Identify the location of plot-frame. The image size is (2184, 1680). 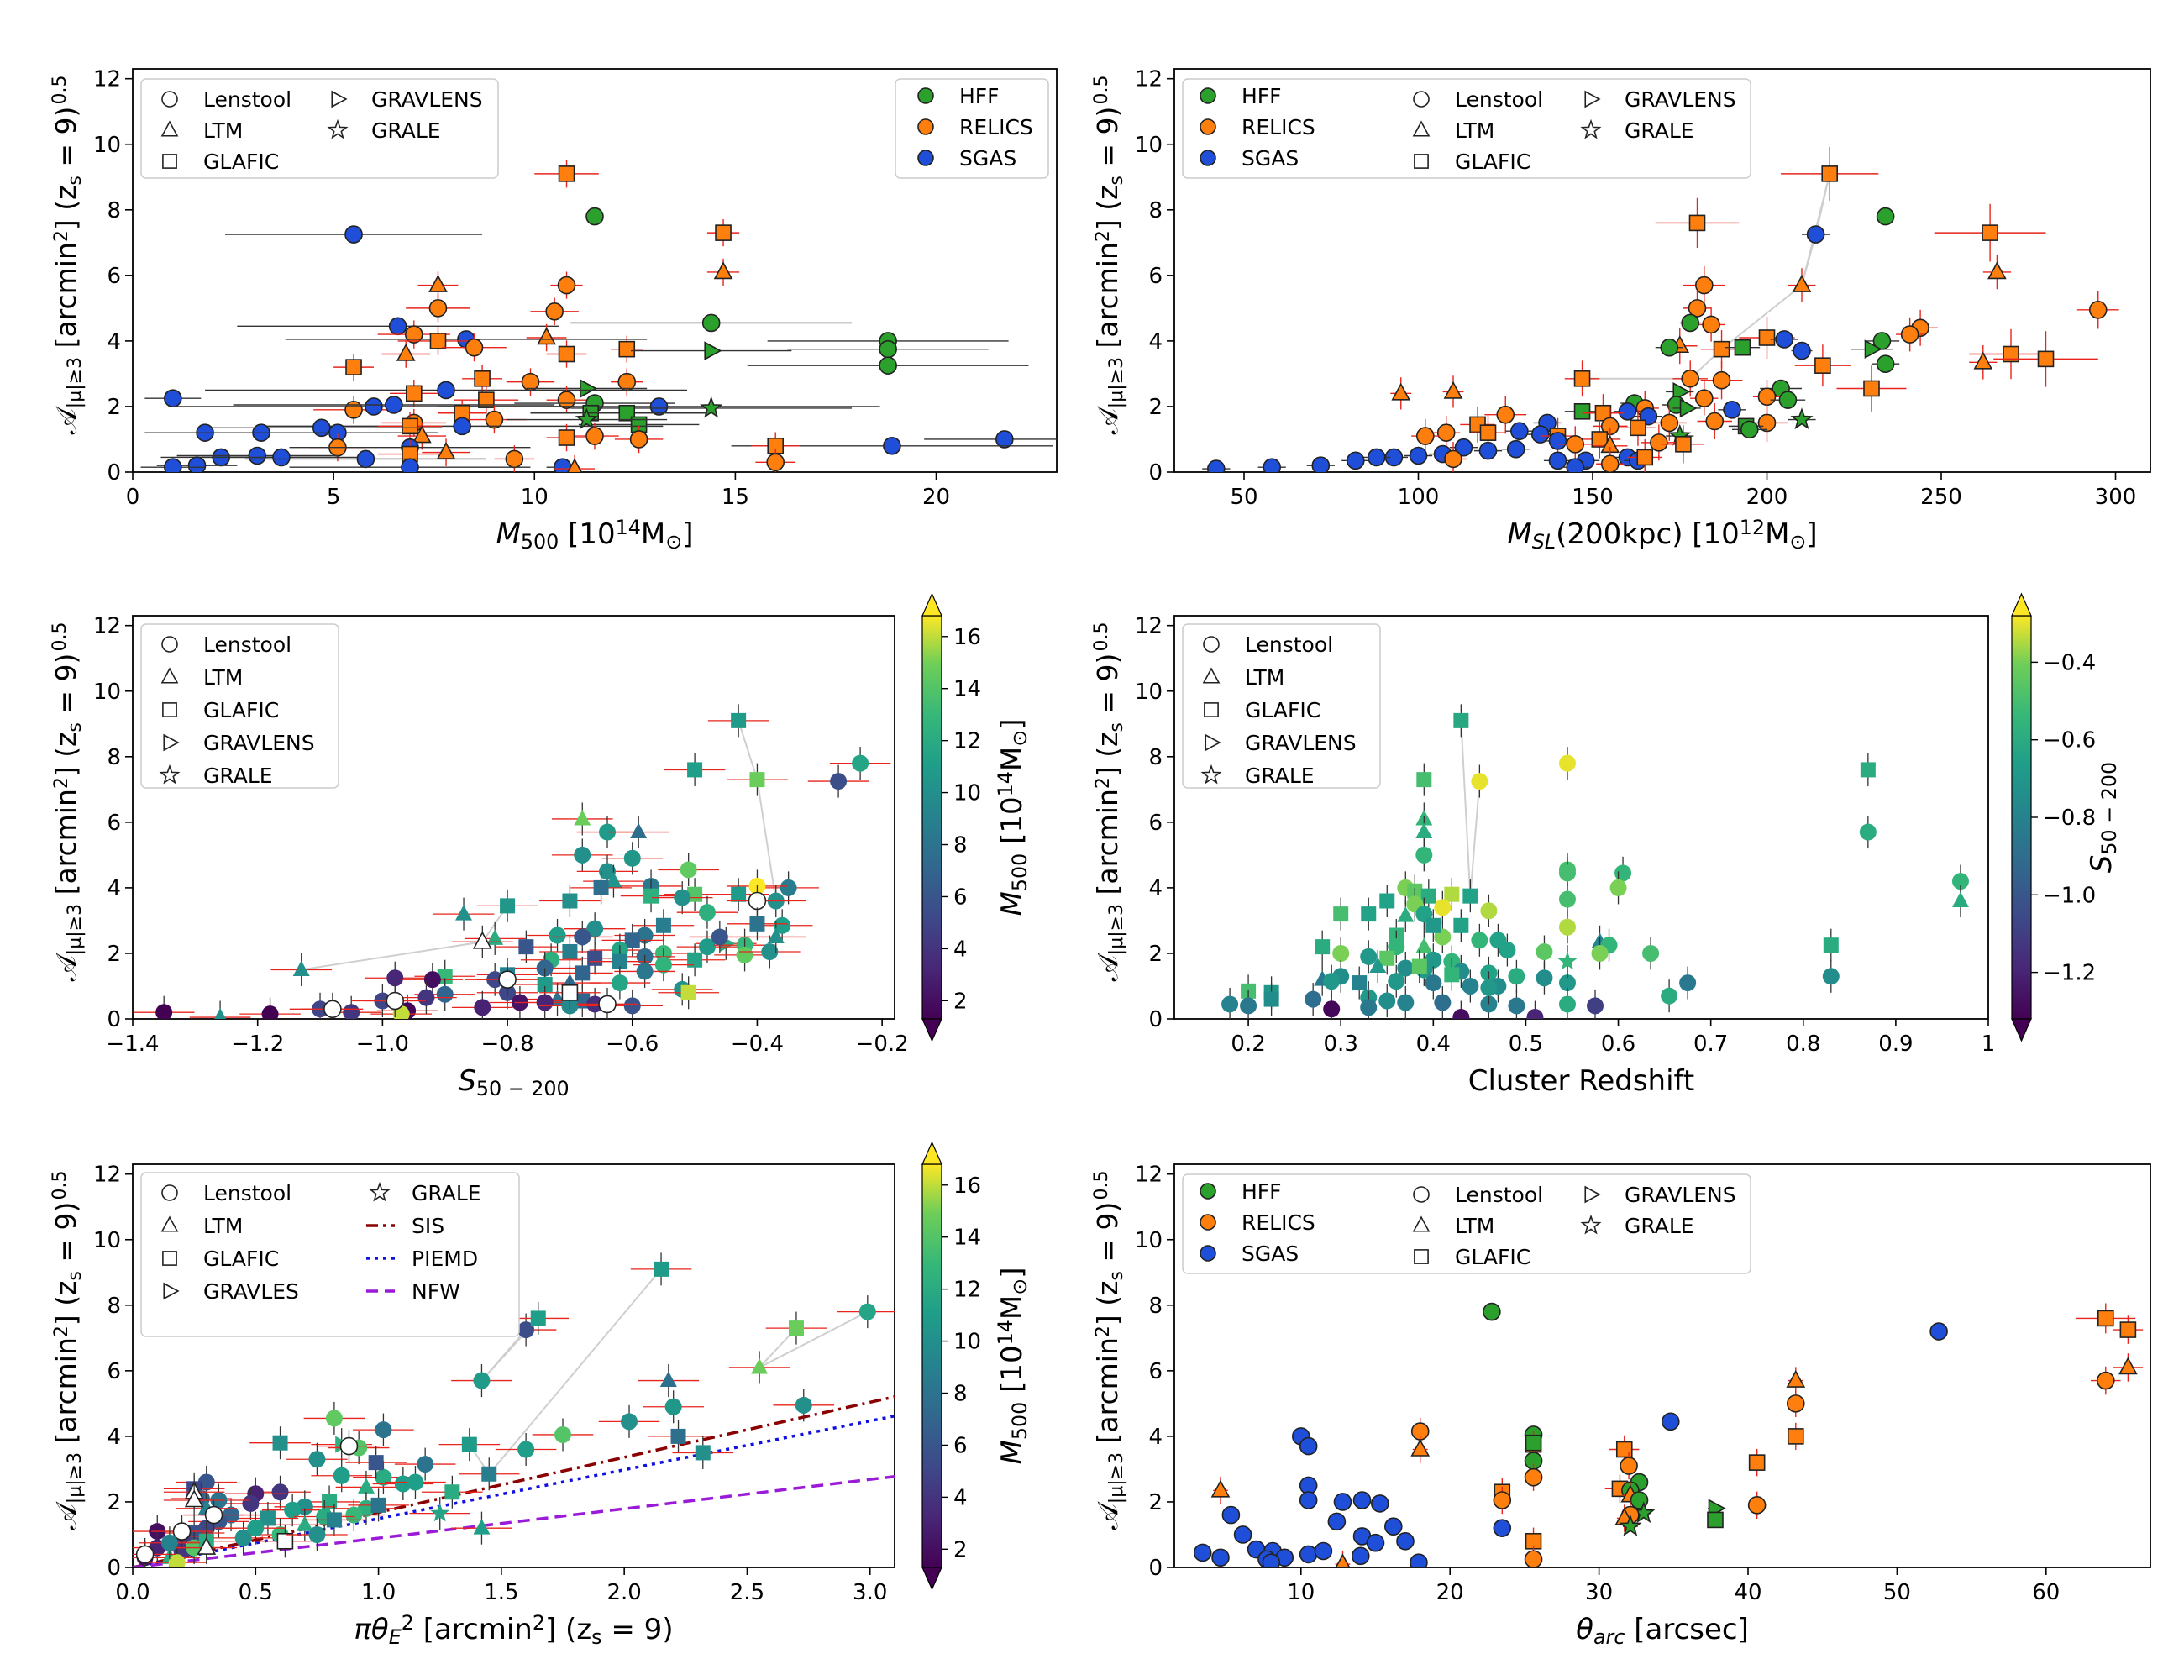
(1662, 270).